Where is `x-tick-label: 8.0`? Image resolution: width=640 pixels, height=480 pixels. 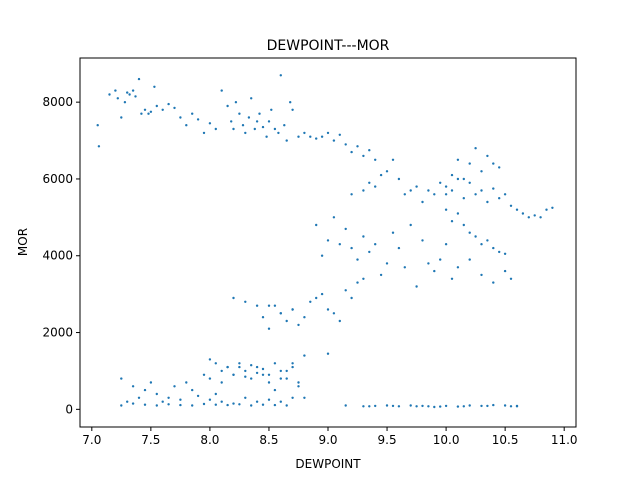 x-tick-label: 8.0 is located at coordinates (209, 440).